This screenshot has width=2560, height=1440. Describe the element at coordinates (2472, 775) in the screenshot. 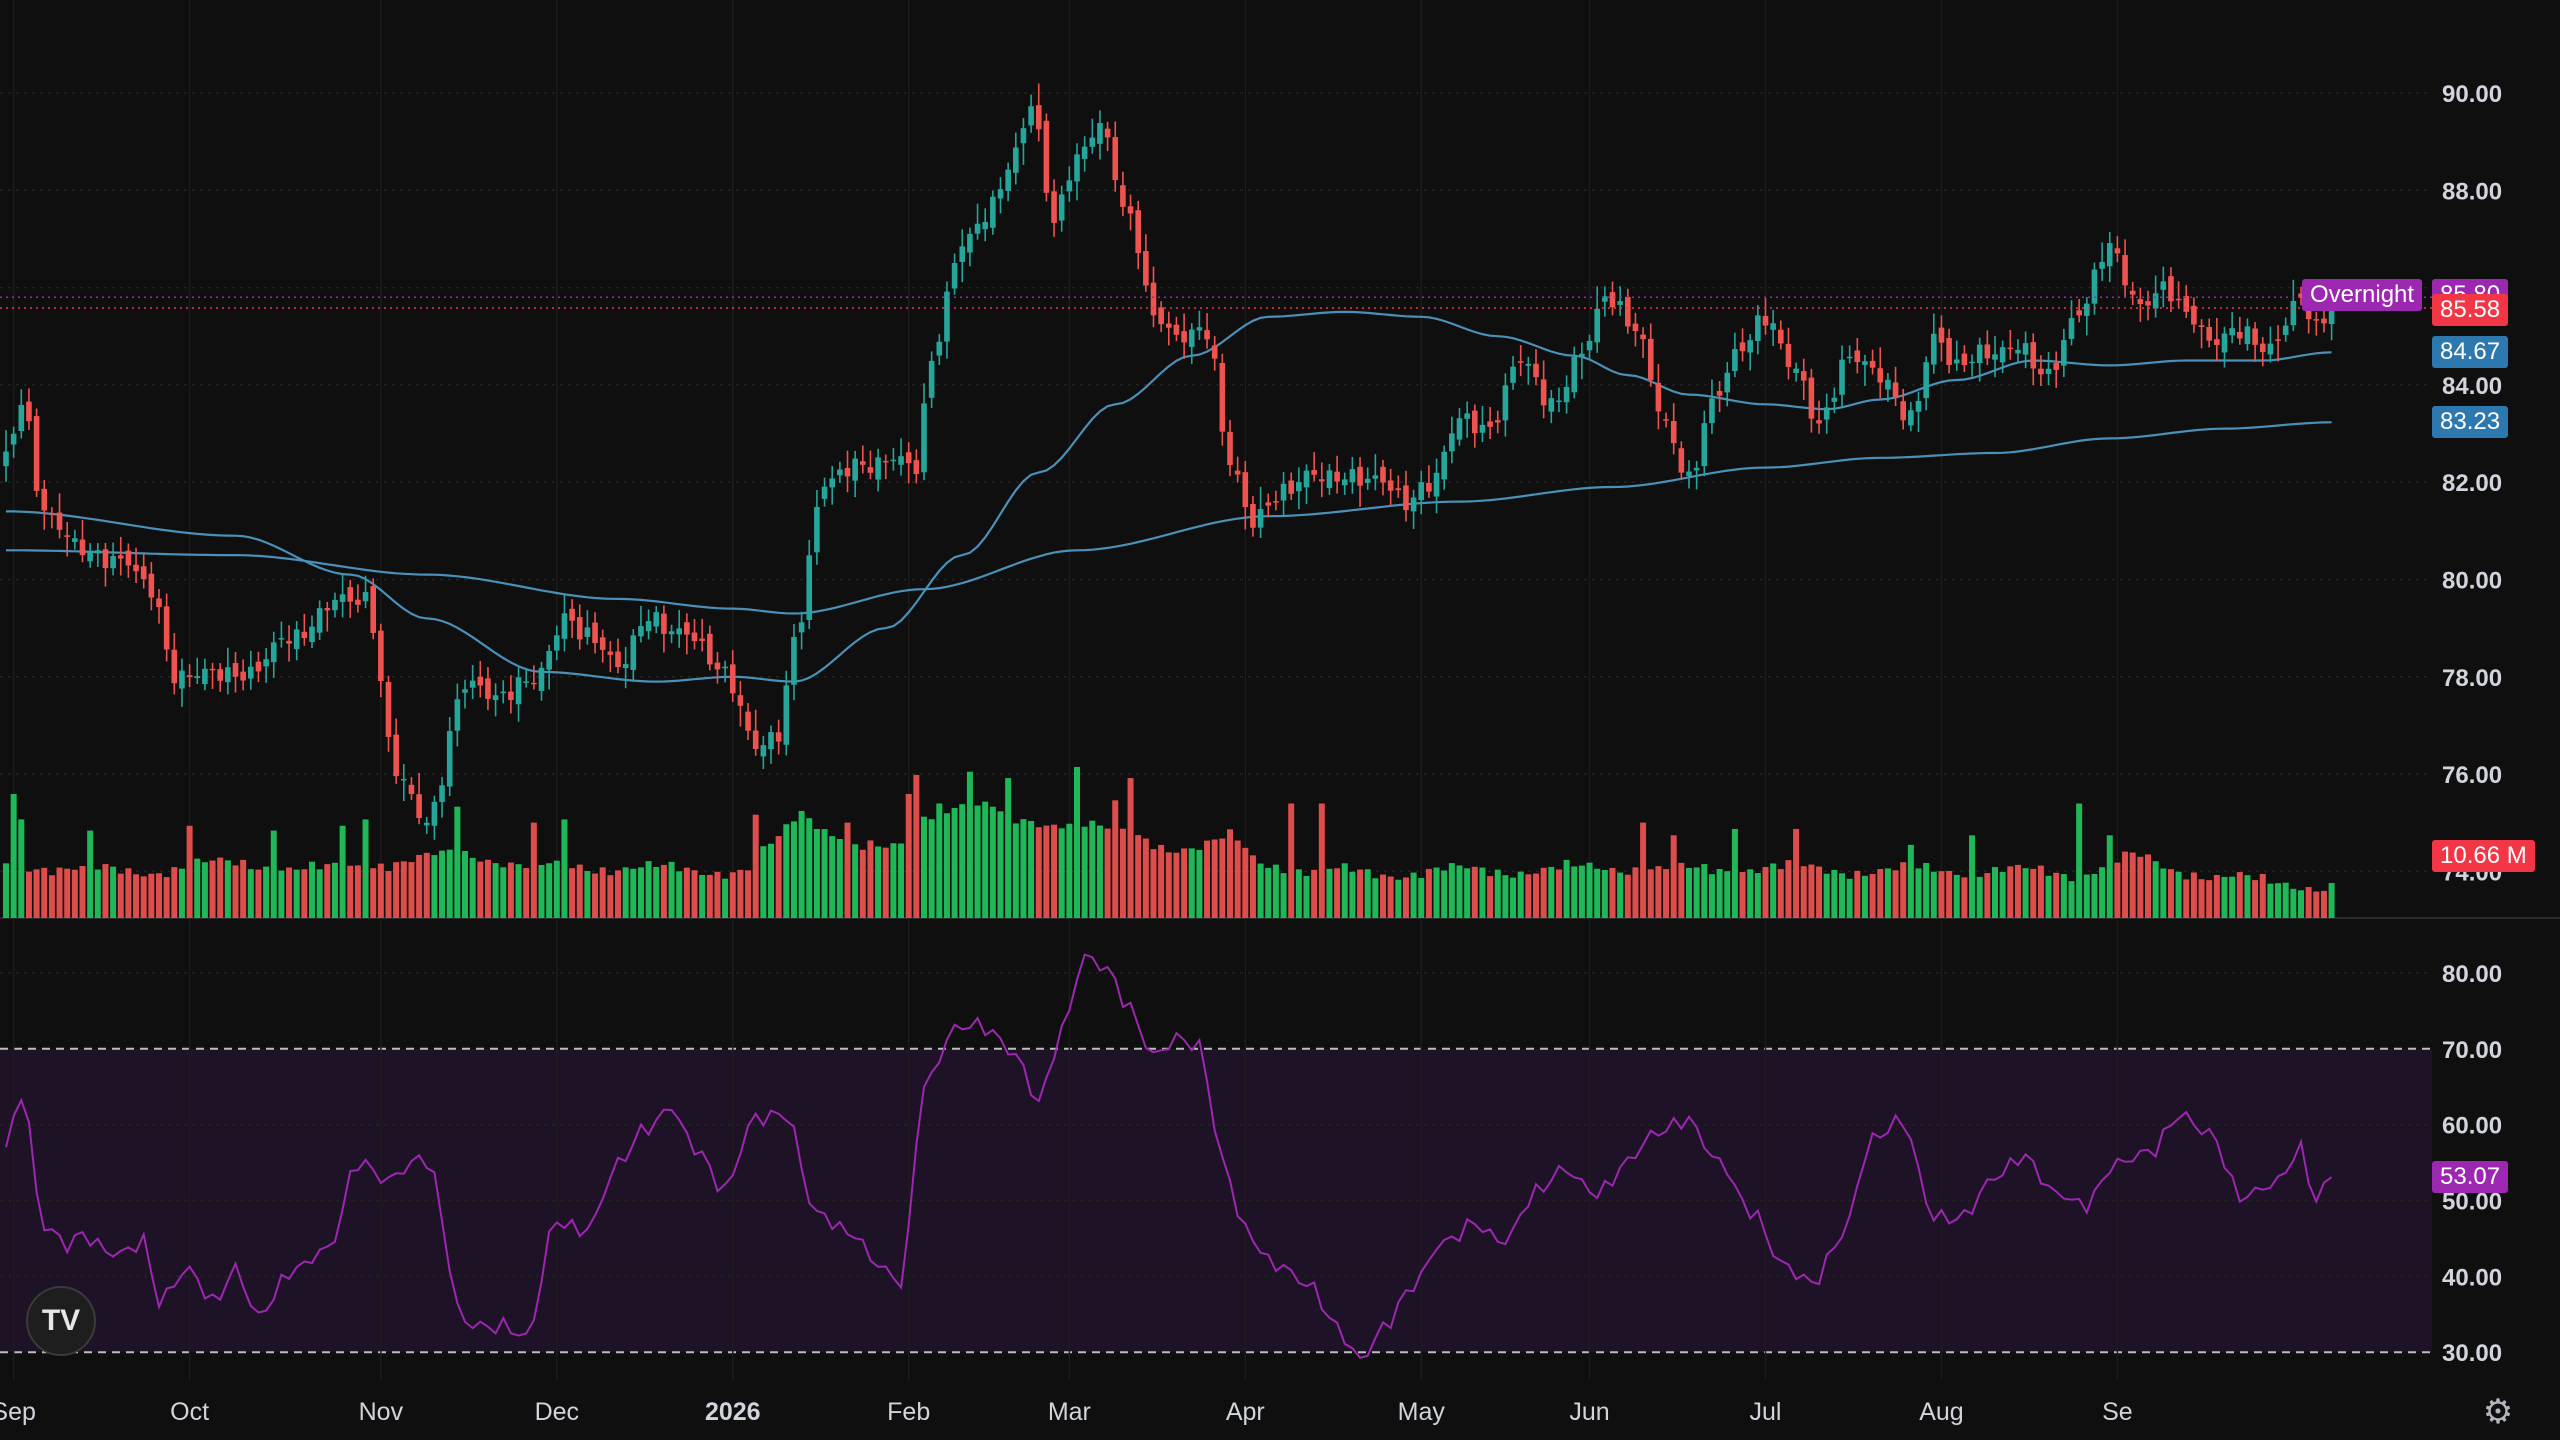

I see `price-tick-label: 76.00` at that location.